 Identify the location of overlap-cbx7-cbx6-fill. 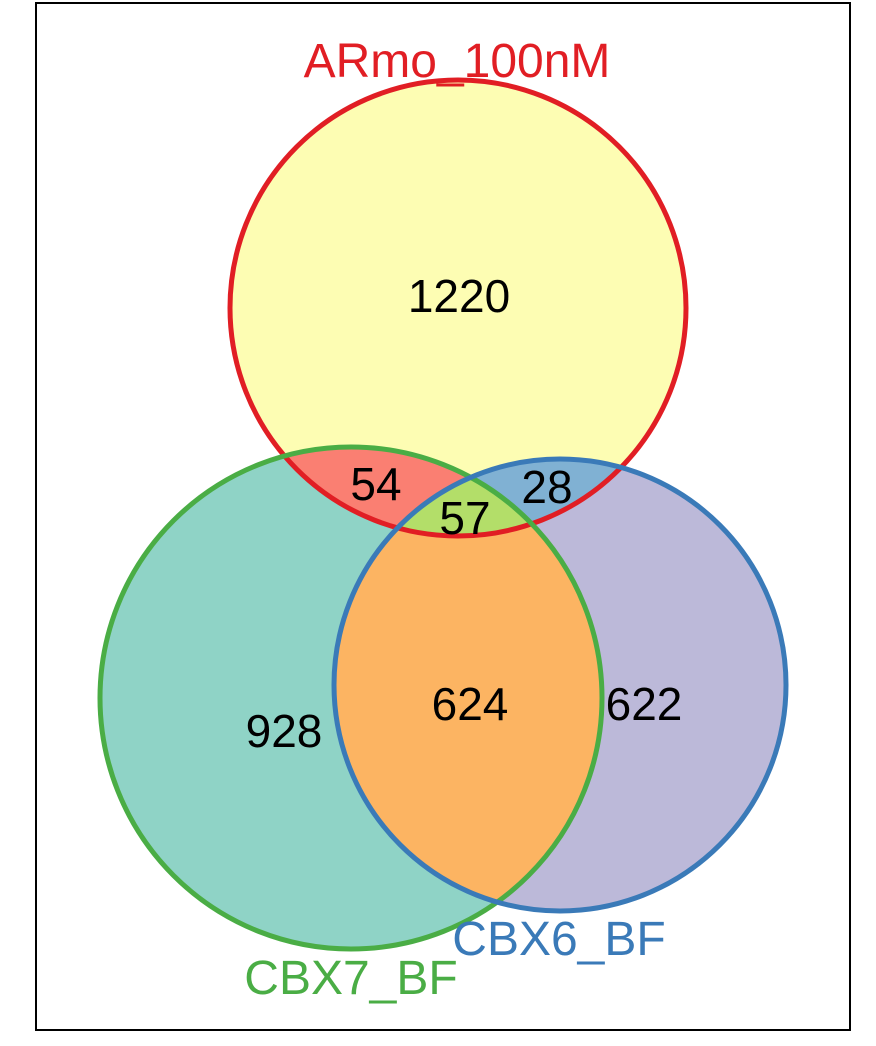
(468, 685).